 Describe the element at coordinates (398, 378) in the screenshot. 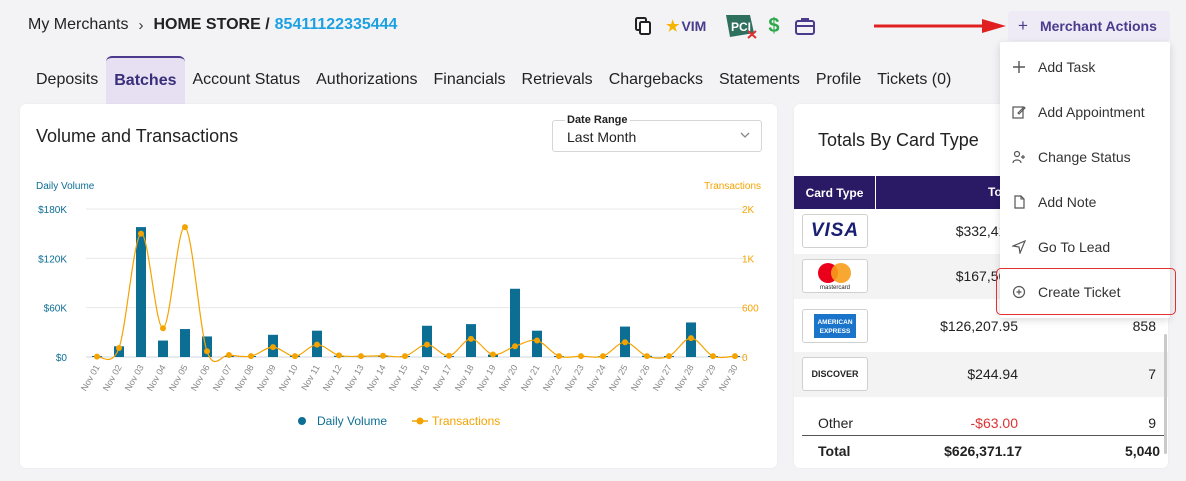

I see `x-tick-label: Nov 15` at that location.